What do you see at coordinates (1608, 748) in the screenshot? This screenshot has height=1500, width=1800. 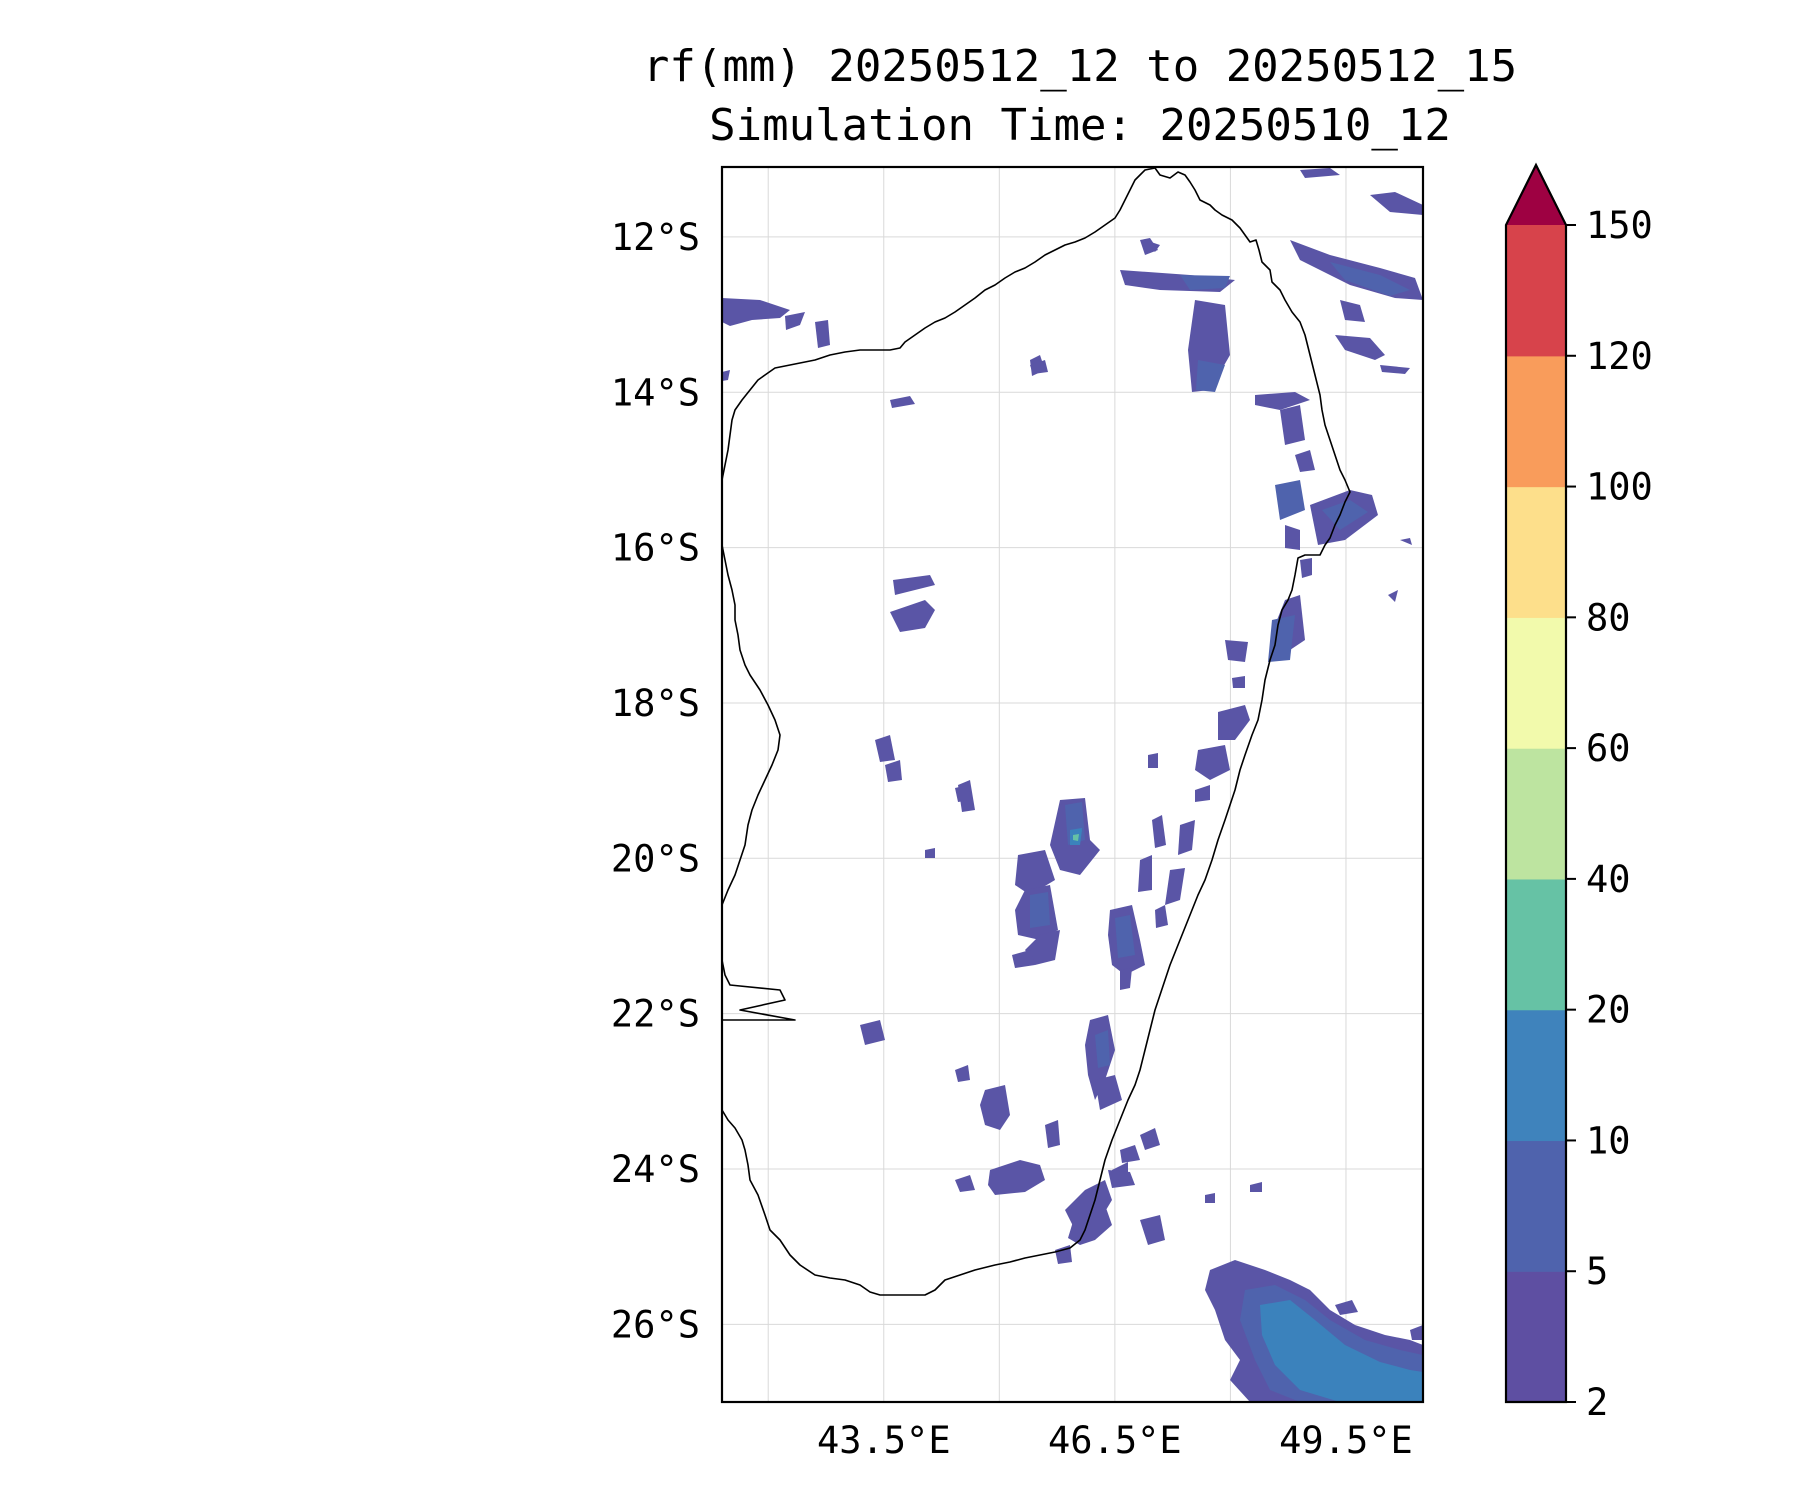 I see `colorbar-tick-label: 60` at bounding box center [1608, 748].